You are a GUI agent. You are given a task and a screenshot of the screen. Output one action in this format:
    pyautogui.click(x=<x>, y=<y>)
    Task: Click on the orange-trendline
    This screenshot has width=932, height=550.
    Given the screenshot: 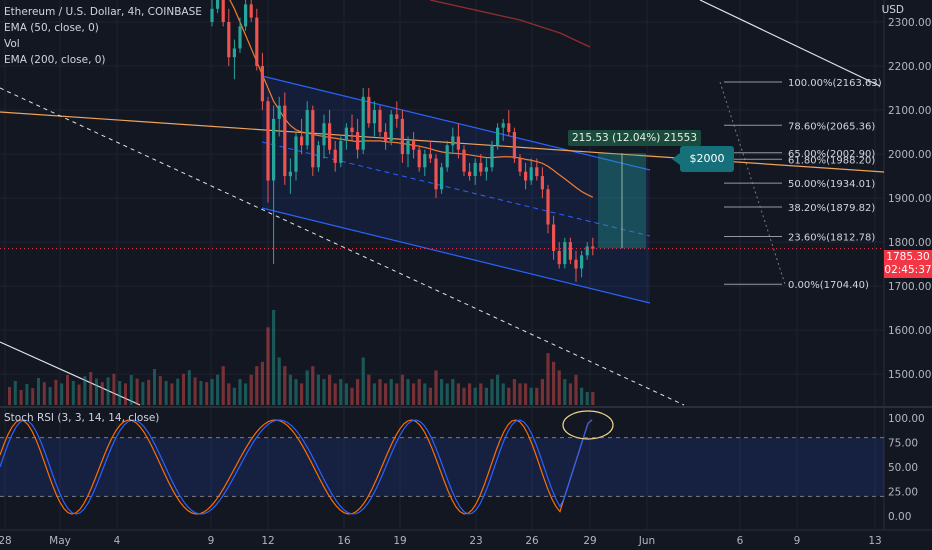 What is the action you would take?
    pyautogui.click(x=442, y=142)
    